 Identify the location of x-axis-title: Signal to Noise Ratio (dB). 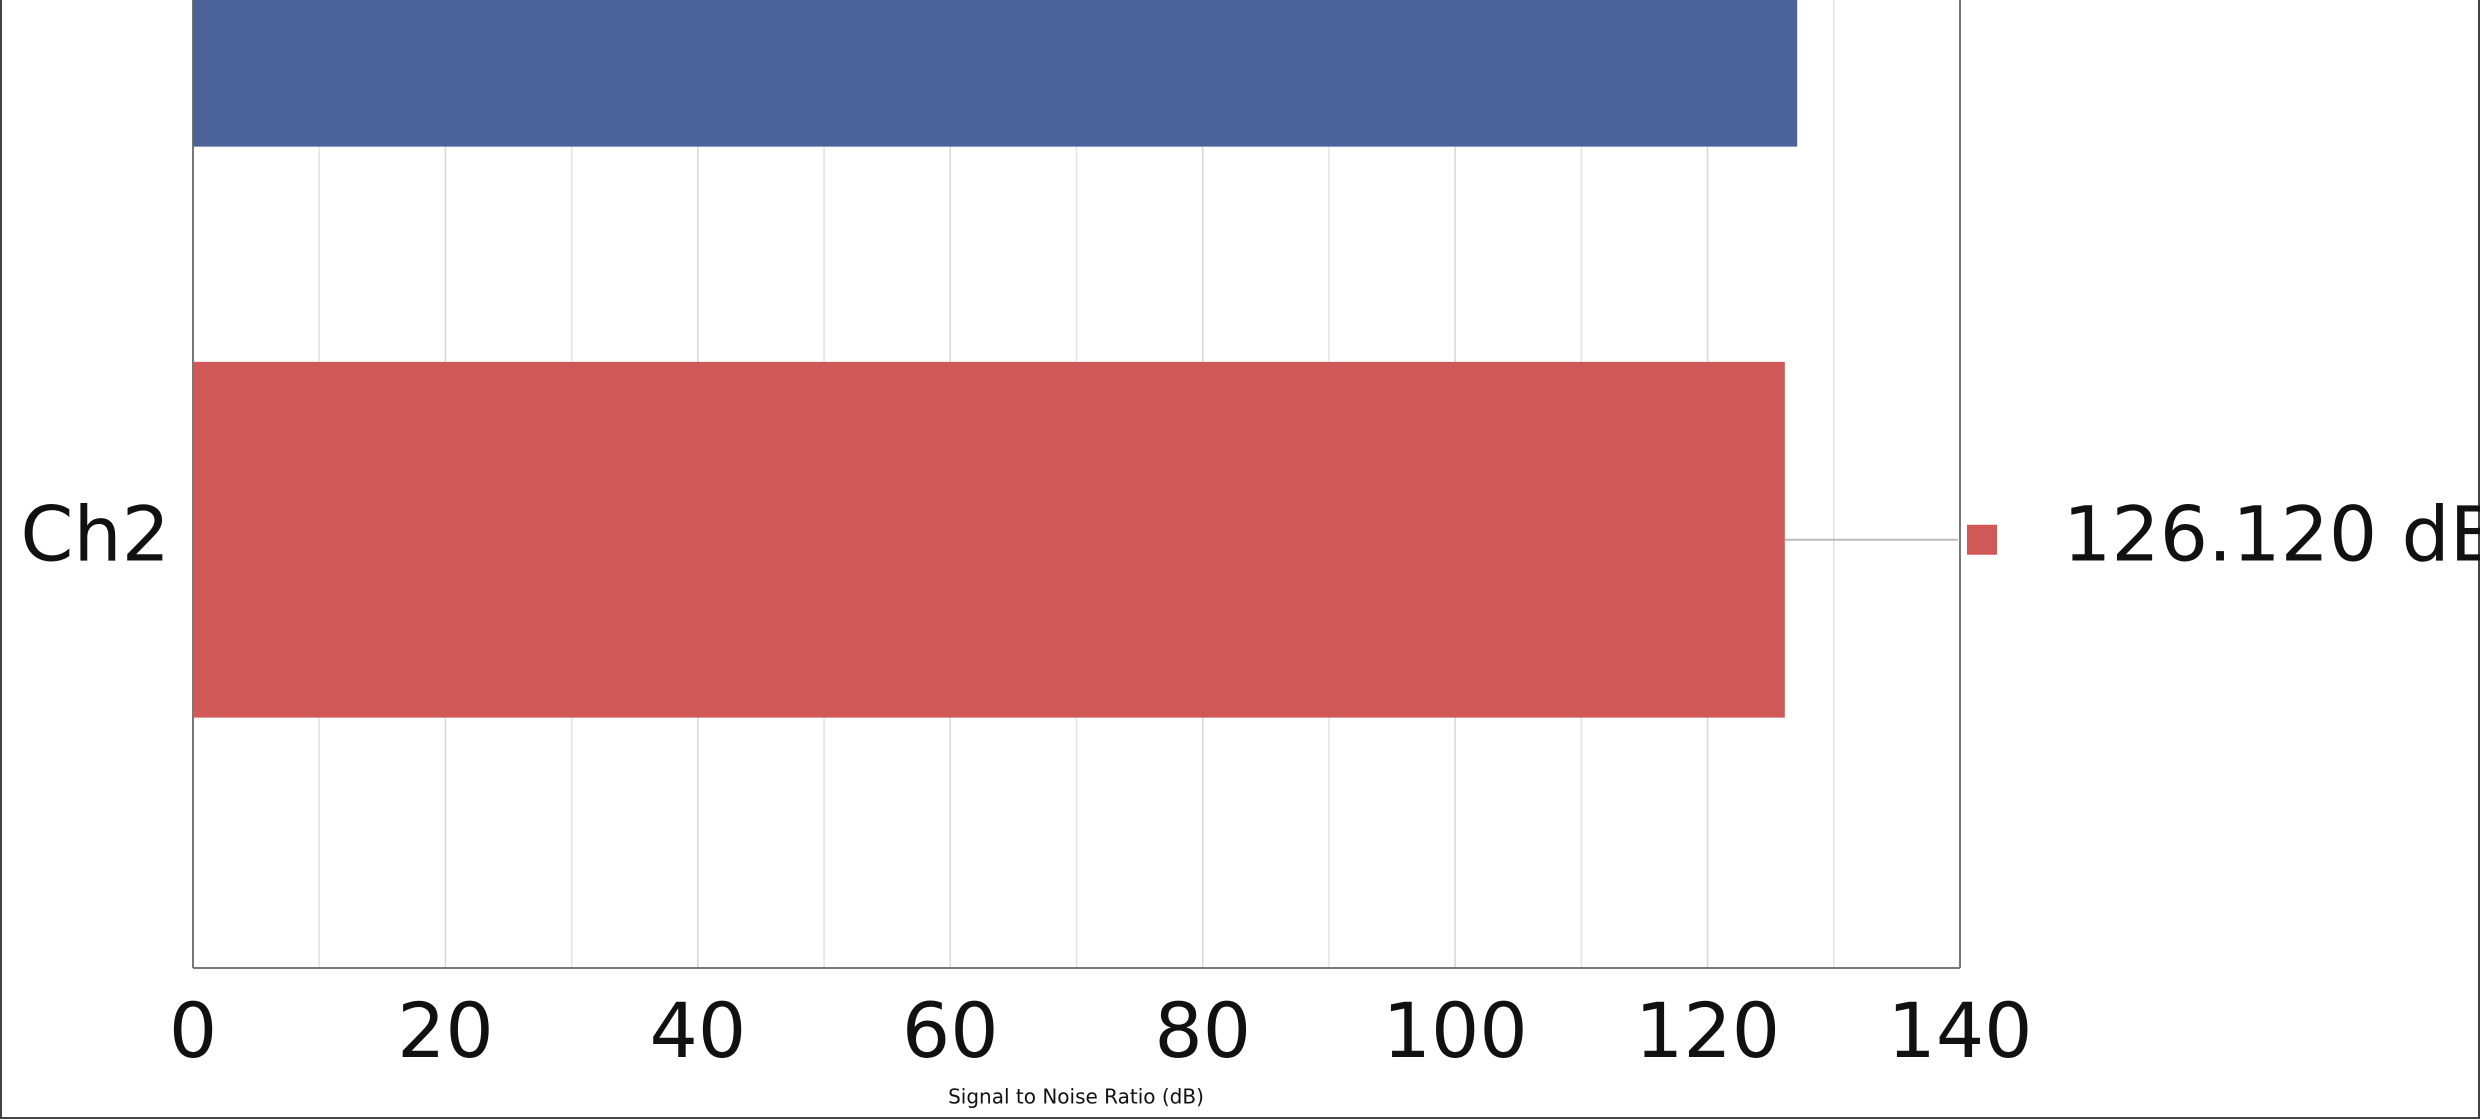
(1076, 1097).